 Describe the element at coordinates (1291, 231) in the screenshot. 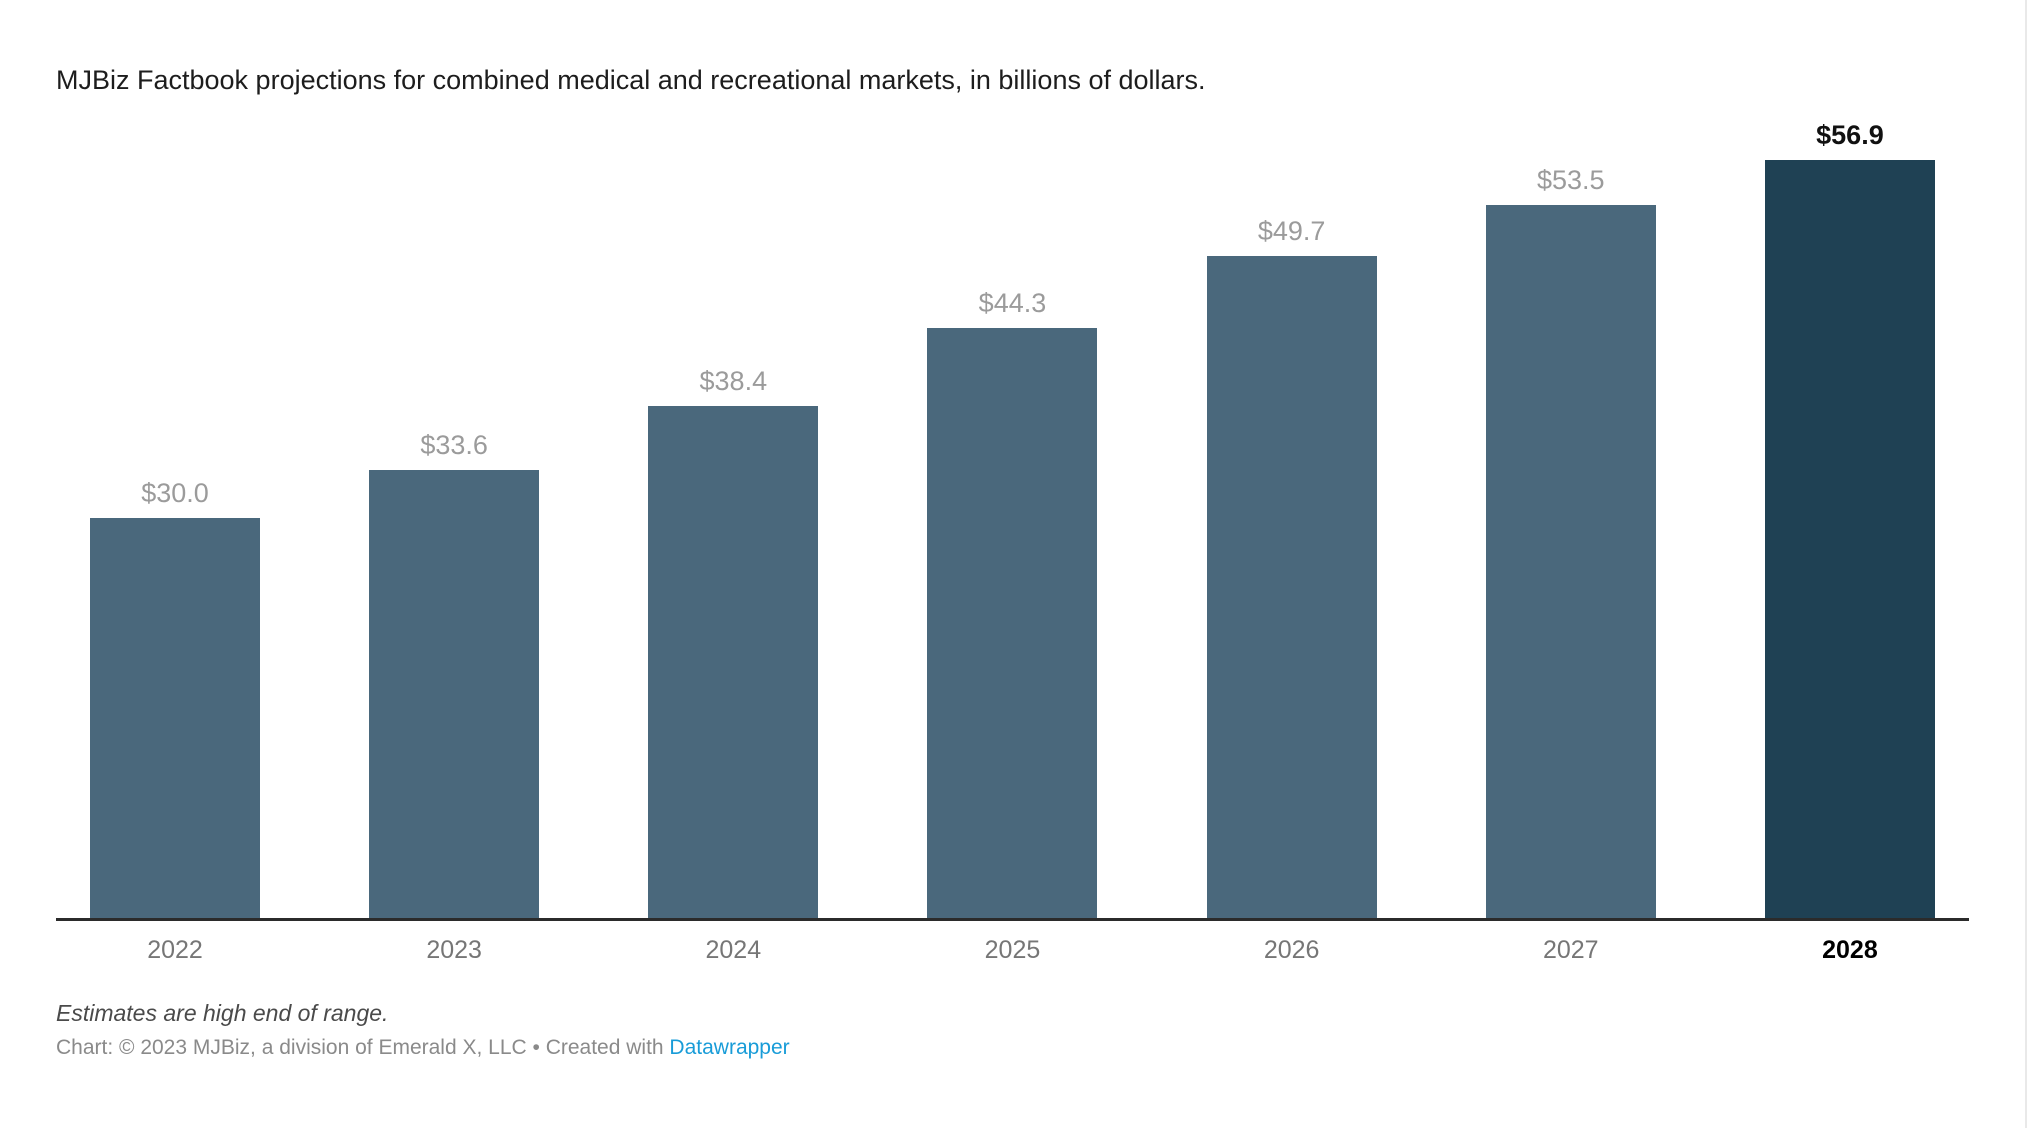

I see `bar-value-label: $49.7` at that location.